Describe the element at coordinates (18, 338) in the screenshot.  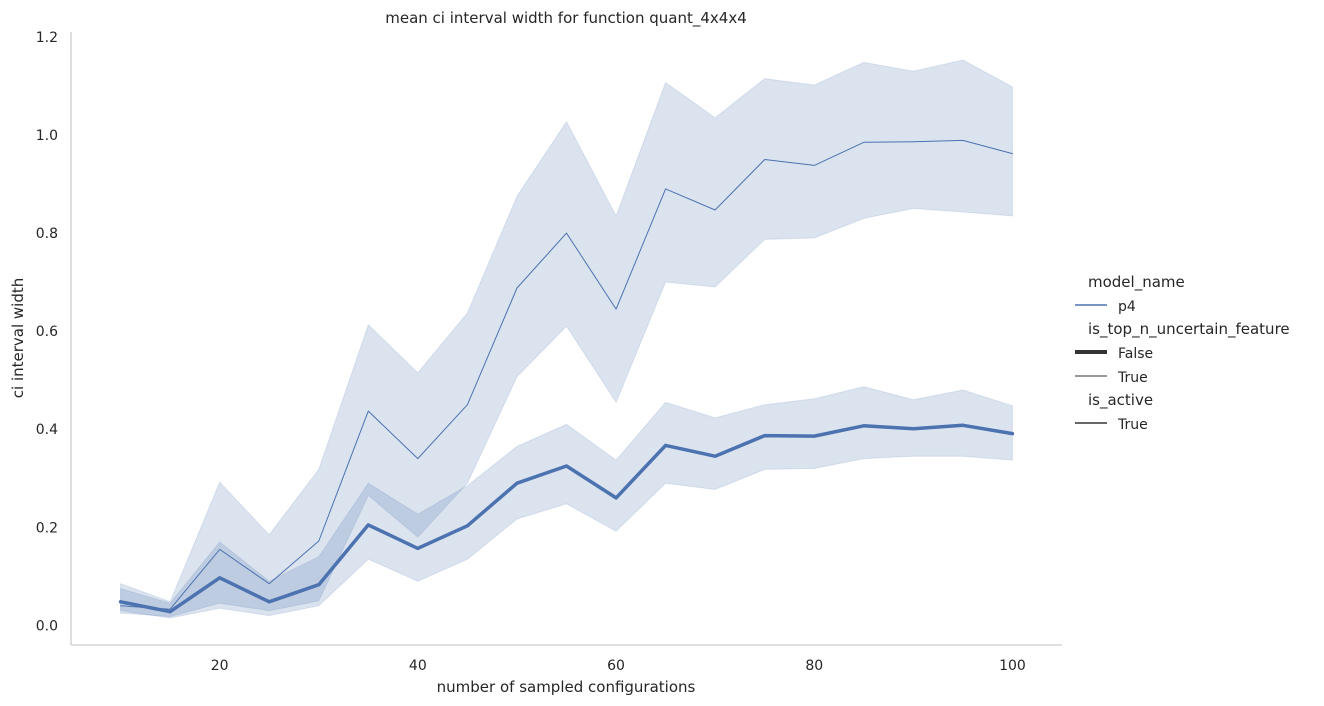
I see `y-axis-label: ci interval width` at that location.